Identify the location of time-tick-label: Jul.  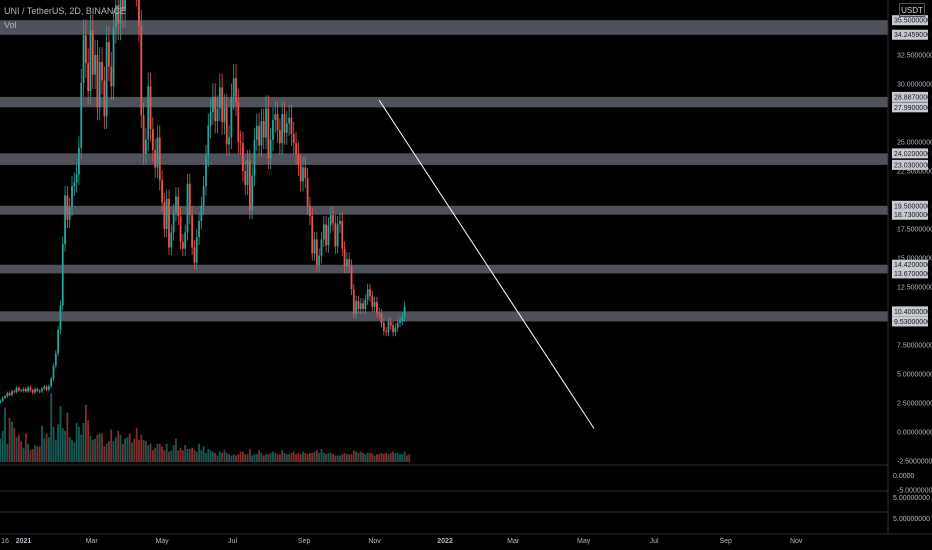
(232, 541).